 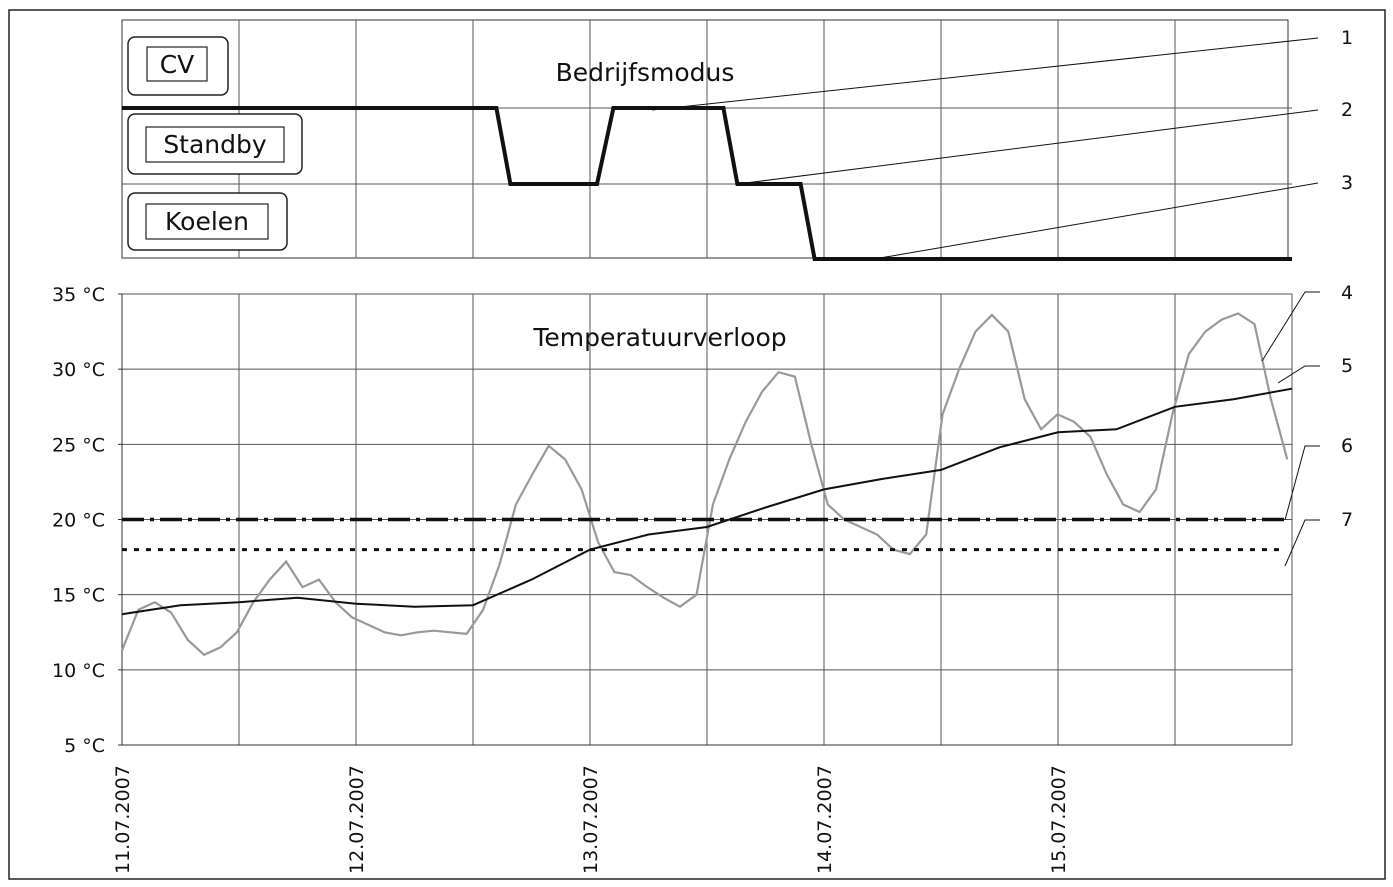 I want to click on y-tick-label: 5 °C, so click(x=84, y=746).